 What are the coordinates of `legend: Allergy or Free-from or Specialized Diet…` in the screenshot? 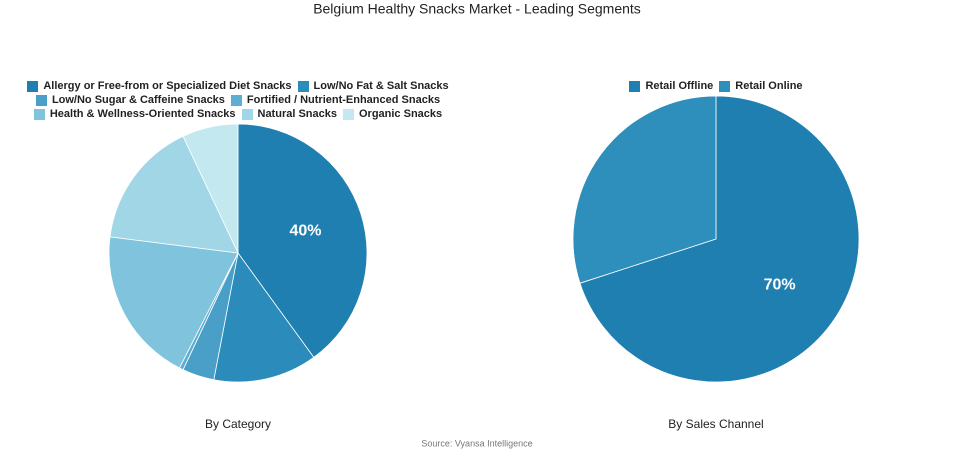 It's located at (238, 100).